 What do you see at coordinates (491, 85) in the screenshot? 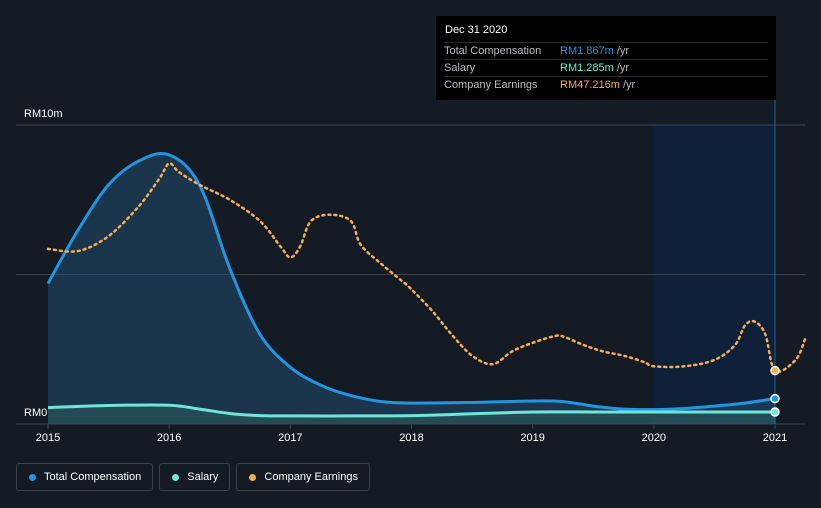
I see `tooltip-label: Company Earnings` at bounding box center [491, 85].